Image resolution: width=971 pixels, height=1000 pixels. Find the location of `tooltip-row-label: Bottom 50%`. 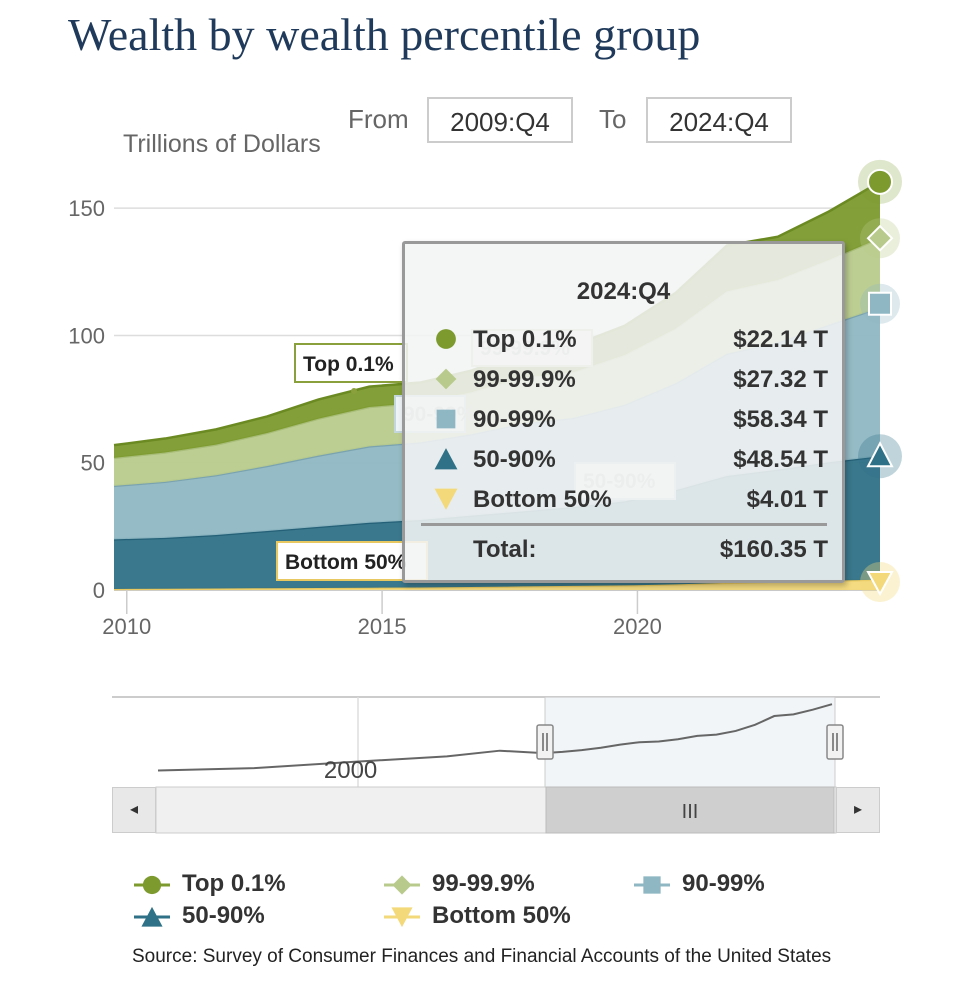

tooltip-row-label: Bottom 50% is located at coordinates (542, 499).